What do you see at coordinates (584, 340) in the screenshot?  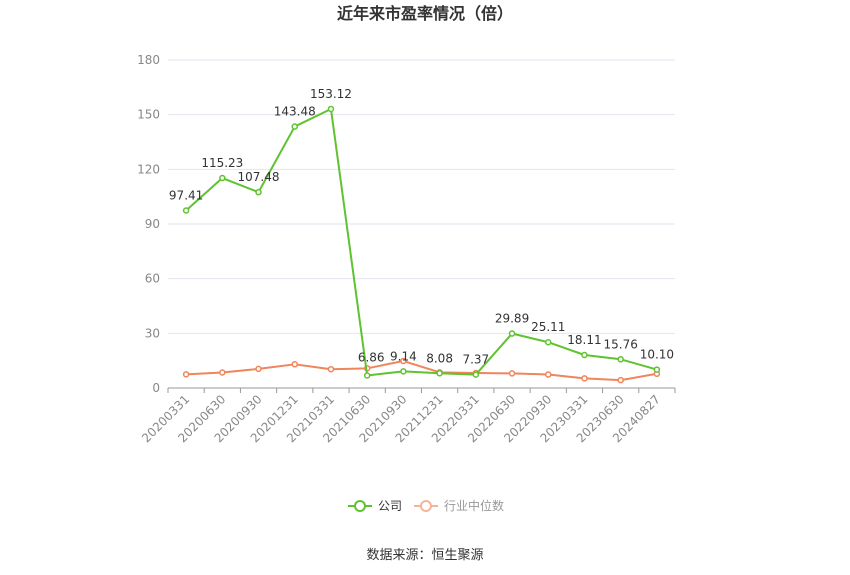 I see `company-data-label: 18.11` at bounding box center [584, 340].